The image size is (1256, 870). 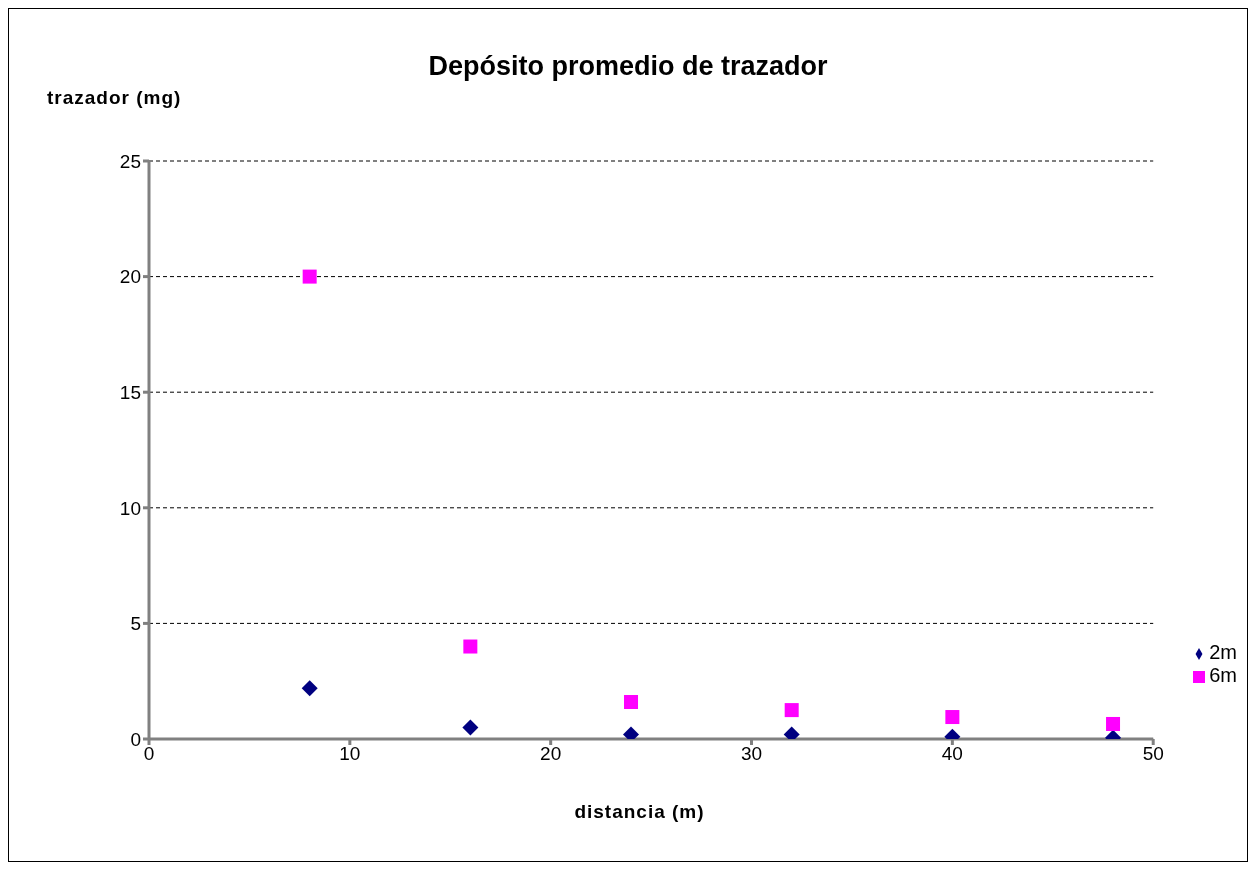 I want to click on x-tick-label: 20, so click(x=551, y=754).